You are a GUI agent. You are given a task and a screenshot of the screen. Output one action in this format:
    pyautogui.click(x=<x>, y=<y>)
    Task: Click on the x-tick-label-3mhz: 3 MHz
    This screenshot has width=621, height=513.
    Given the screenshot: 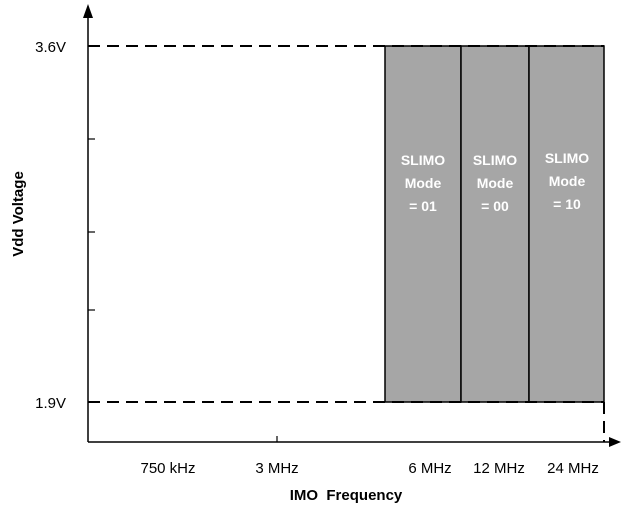 What is the action you would take?
    pyautogui.click(x=276, y=468)
    